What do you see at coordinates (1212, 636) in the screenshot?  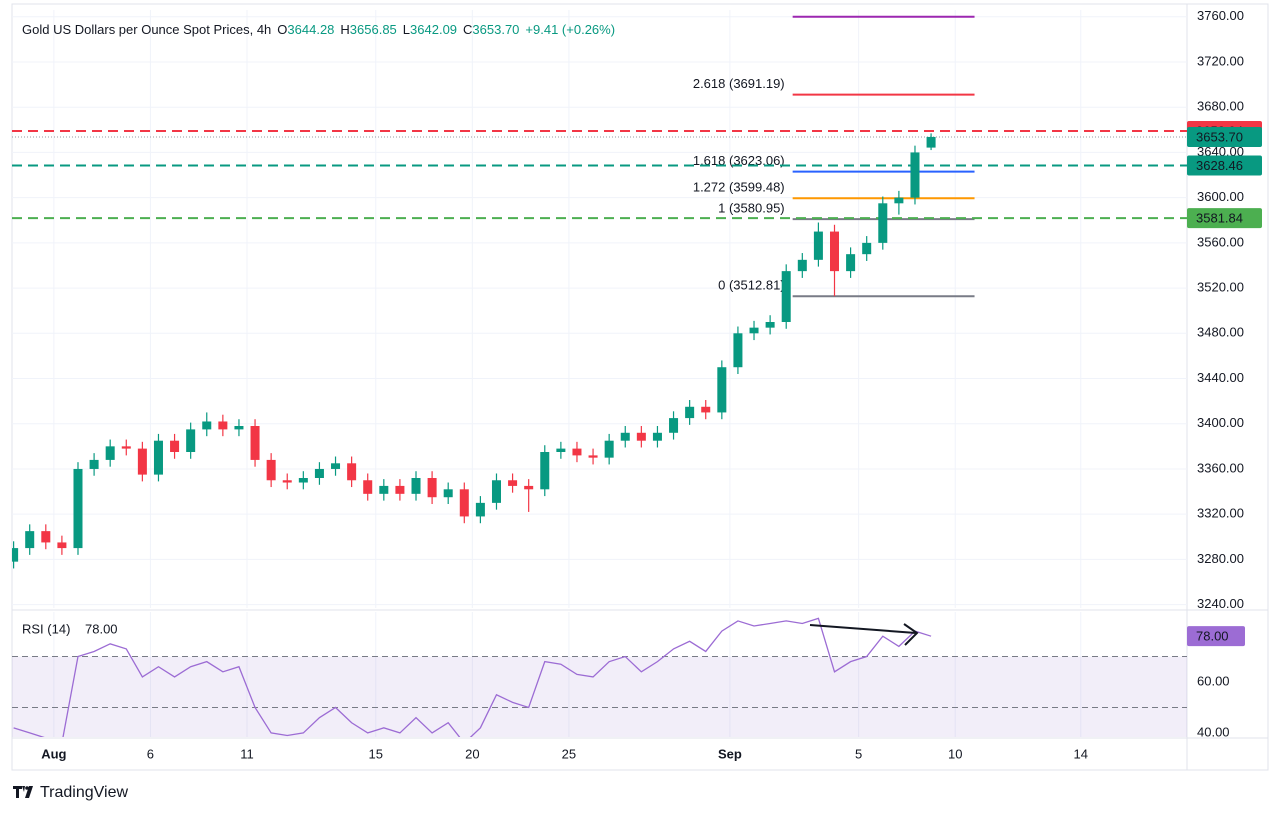 I see `rsi-value-label: 78.00` at bounding box center [1212, 636].